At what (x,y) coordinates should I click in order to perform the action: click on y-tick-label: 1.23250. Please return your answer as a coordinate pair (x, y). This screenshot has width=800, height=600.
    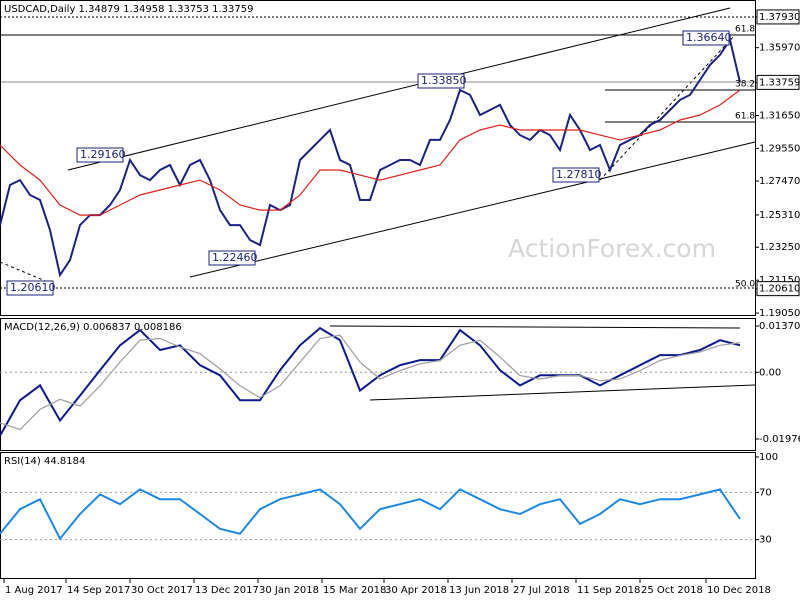
    Looking at the image, I should click on (779, 247).